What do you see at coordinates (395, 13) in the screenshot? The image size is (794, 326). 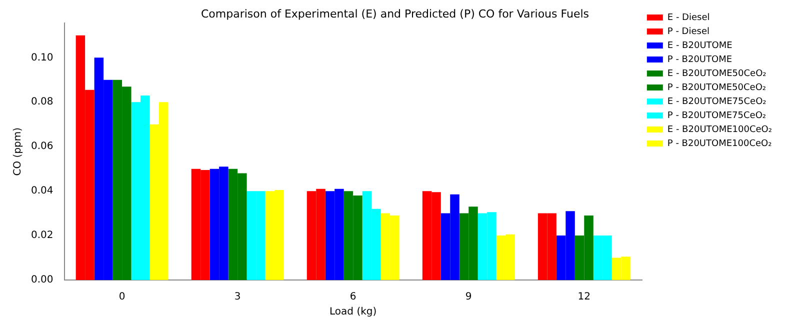 I see `chart-title: Comparison of Experimental (E) and Predicted (P) CO for Various Fuels` at bounding box center [395, 13].